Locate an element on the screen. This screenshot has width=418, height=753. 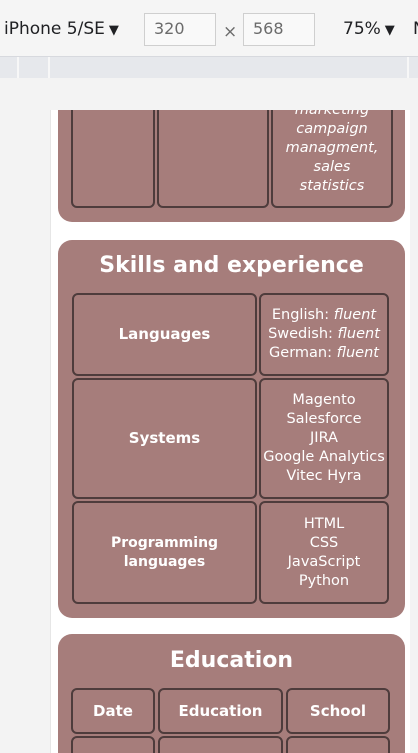
cell-text: HTML CSS JavaScript Python is located at coordinates (324, 553).